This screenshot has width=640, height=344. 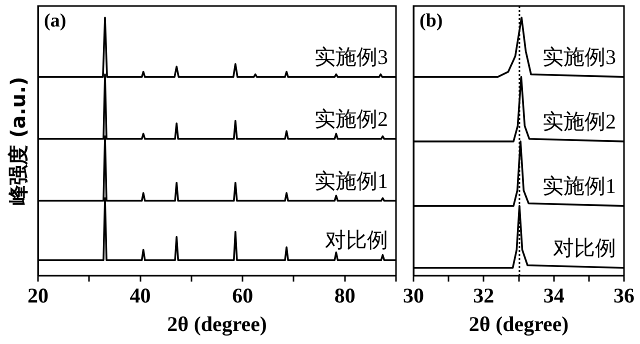 I want to click on x-tick-label: 34, so click(x=554, y=296).